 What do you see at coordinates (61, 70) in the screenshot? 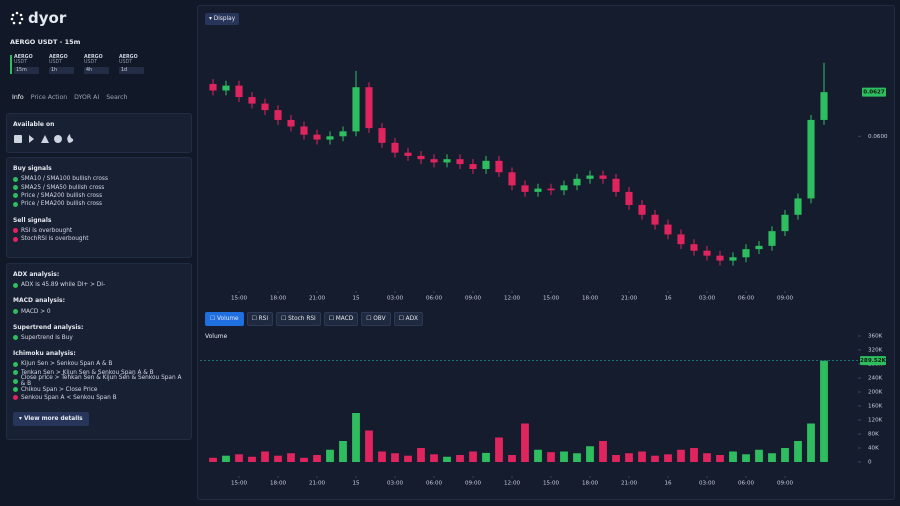
I see `tf-interval: 1h` at bounding box center [61, 70].